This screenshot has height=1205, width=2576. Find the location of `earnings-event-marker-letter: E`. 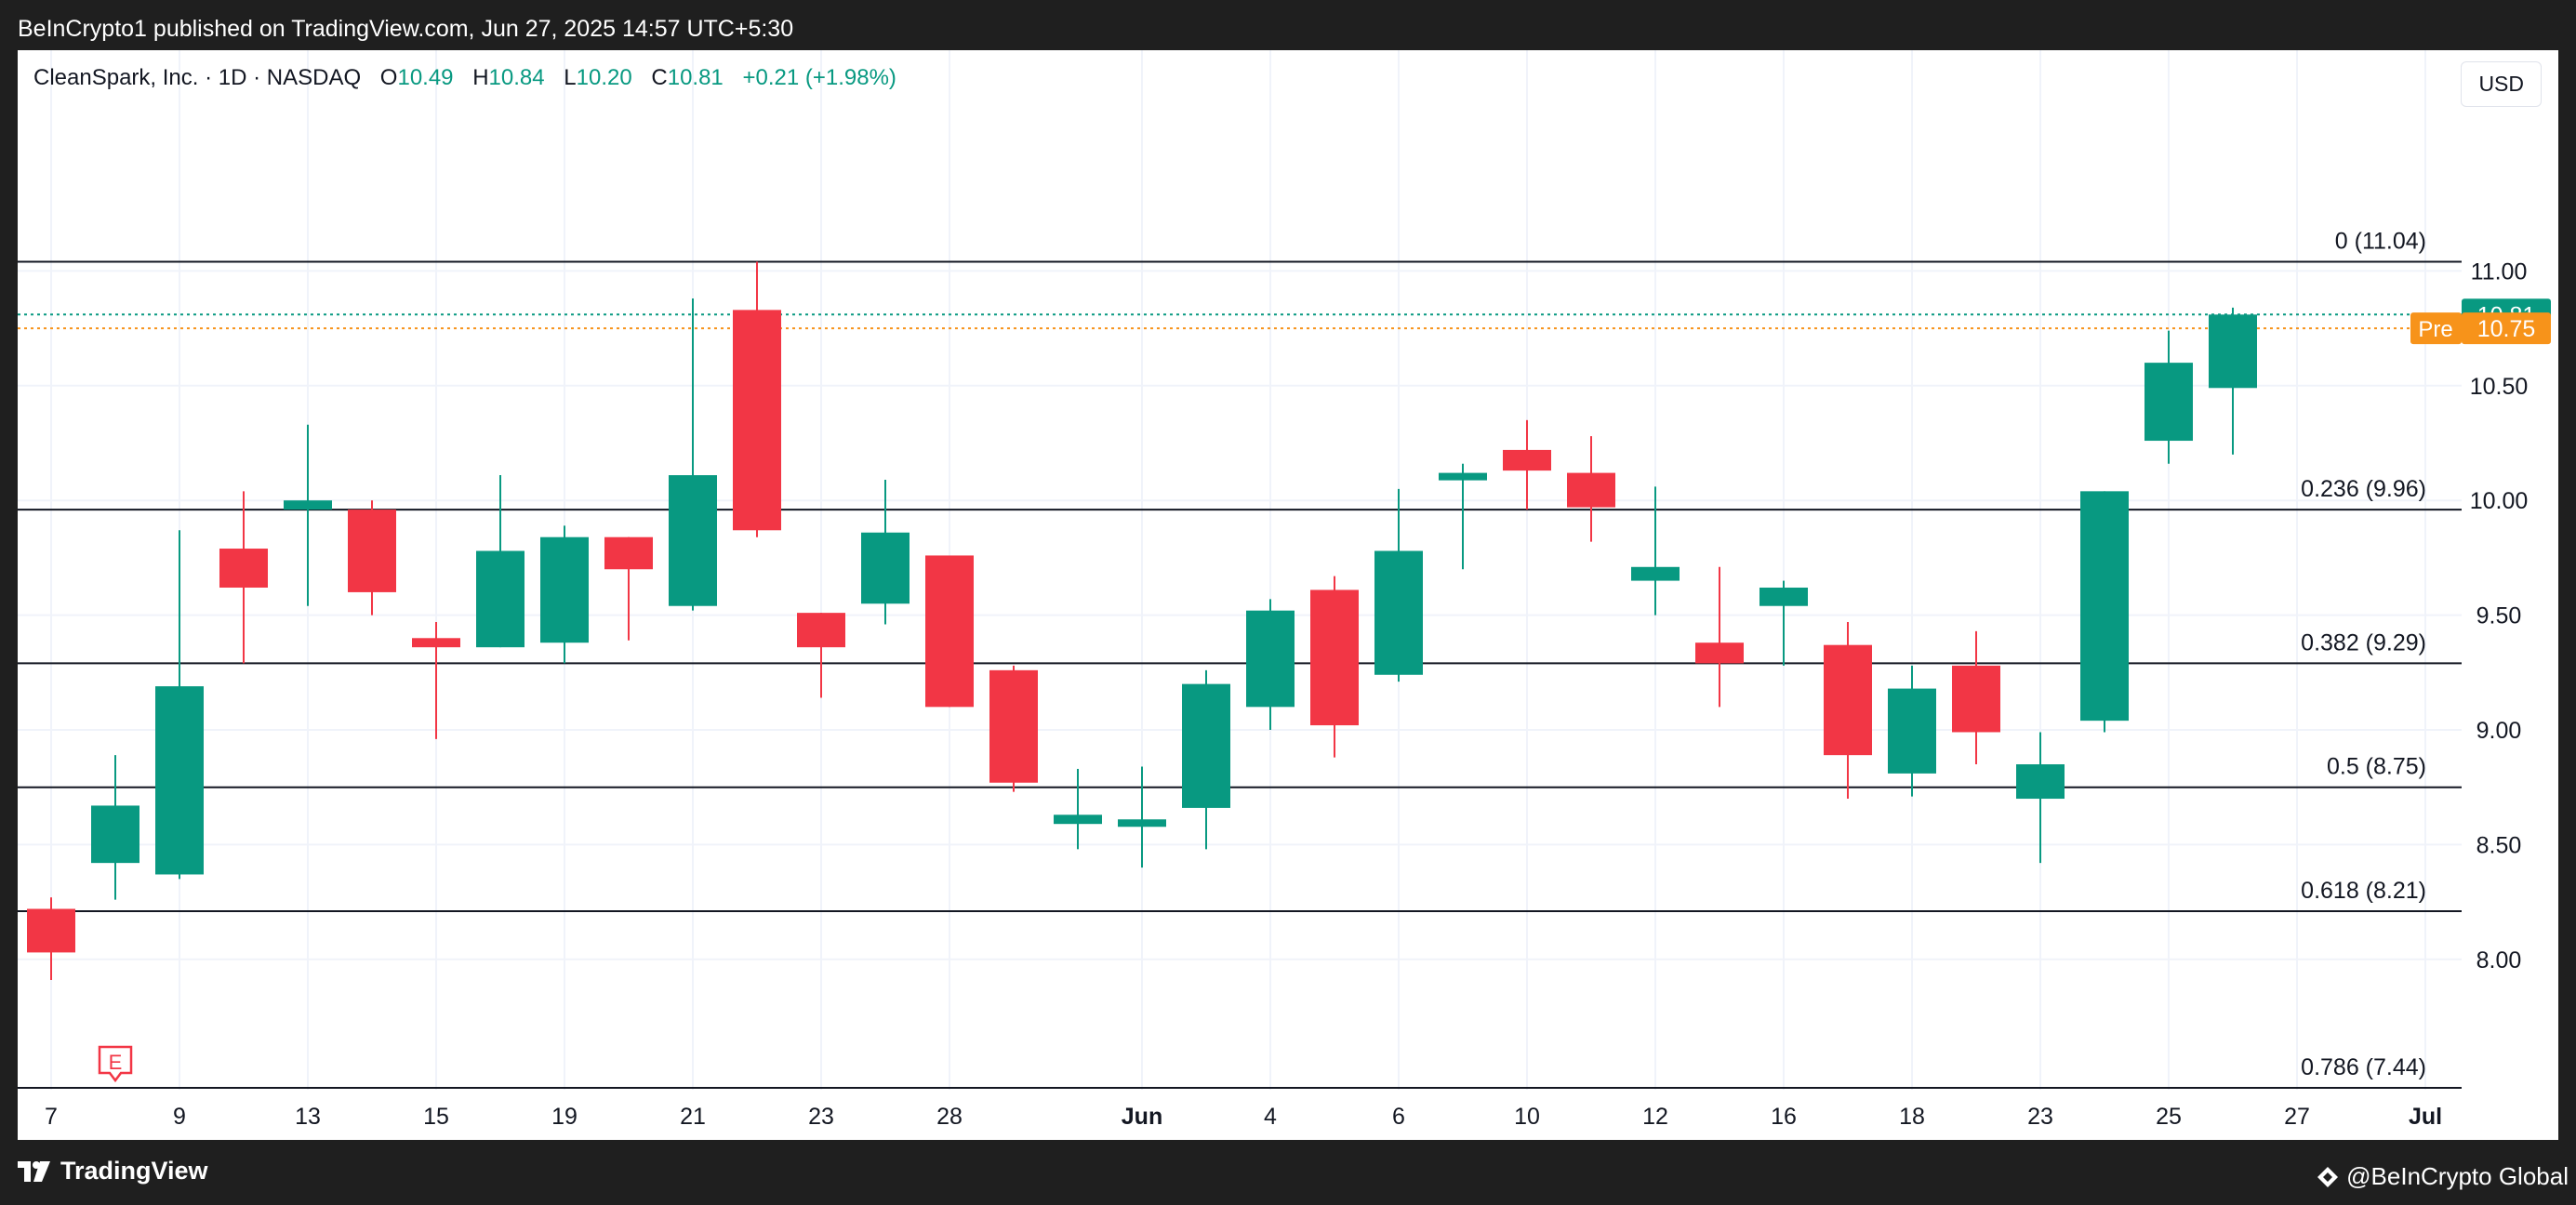

earnings-event-marker-letter: E is located at coordinates (116, 1062).